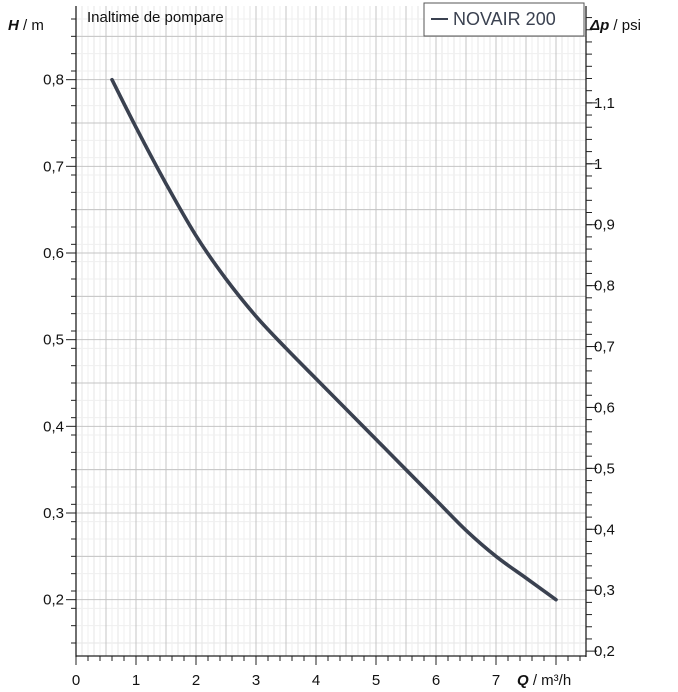  I want to click on y2-tick-label: 0,4, so click(604, 529).